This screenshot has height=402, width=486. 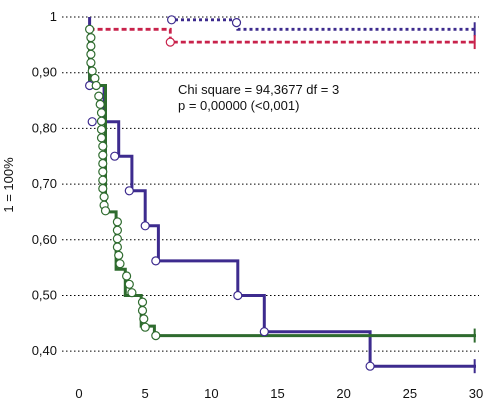 What do you see at coordinates (78, 393) in the screenshot?
I see `x-tick-label: 0` at bounding box center [78, 393].